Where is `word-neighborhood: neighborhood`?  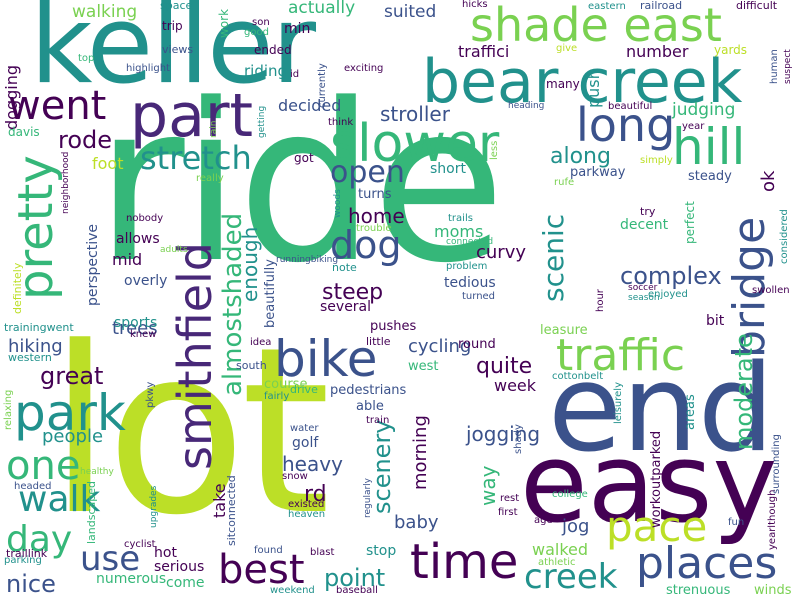
word-neighborhood: neighborhood is located at coordinates (66, 182).